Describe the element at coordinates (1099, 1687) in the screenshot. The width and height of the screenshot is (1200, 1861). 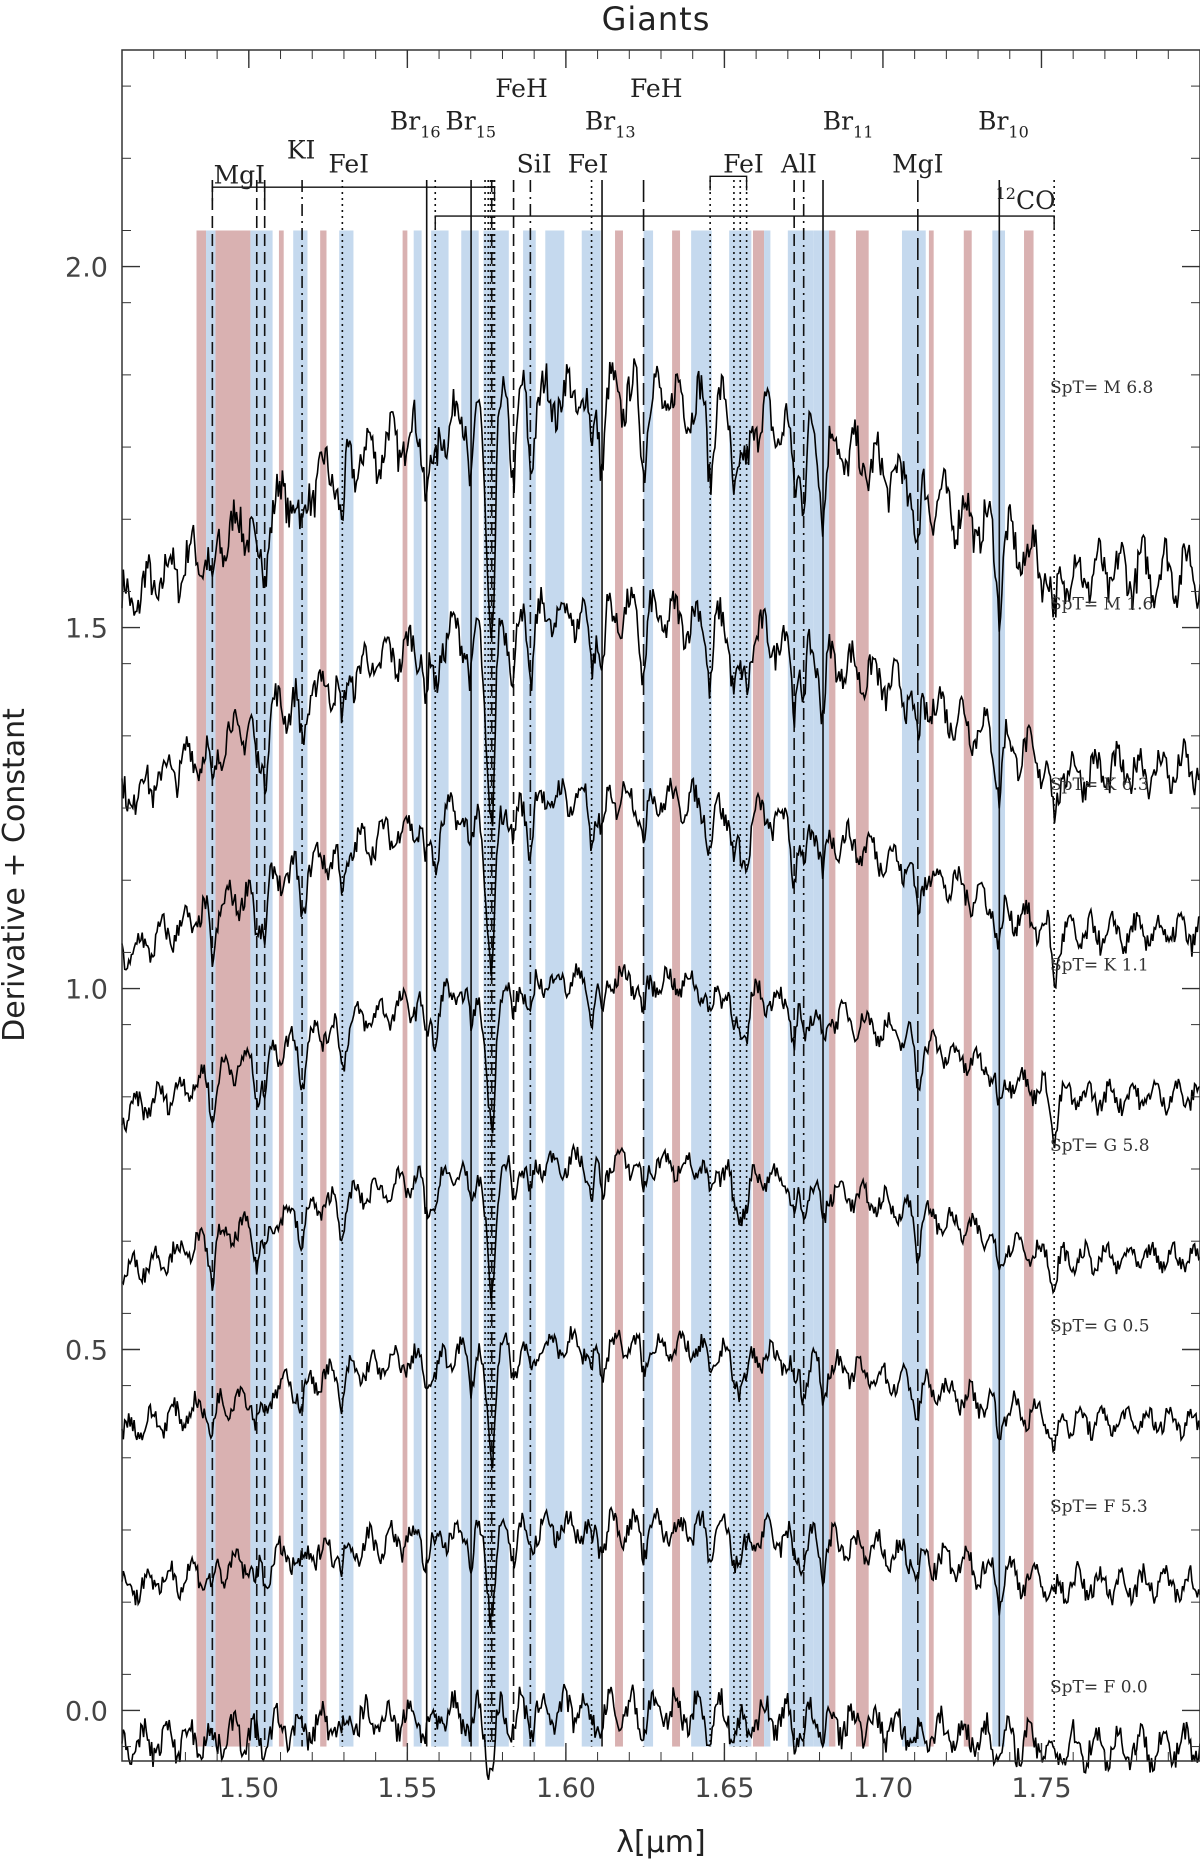
I see `series-label: SpT= F 0.0` at that location.